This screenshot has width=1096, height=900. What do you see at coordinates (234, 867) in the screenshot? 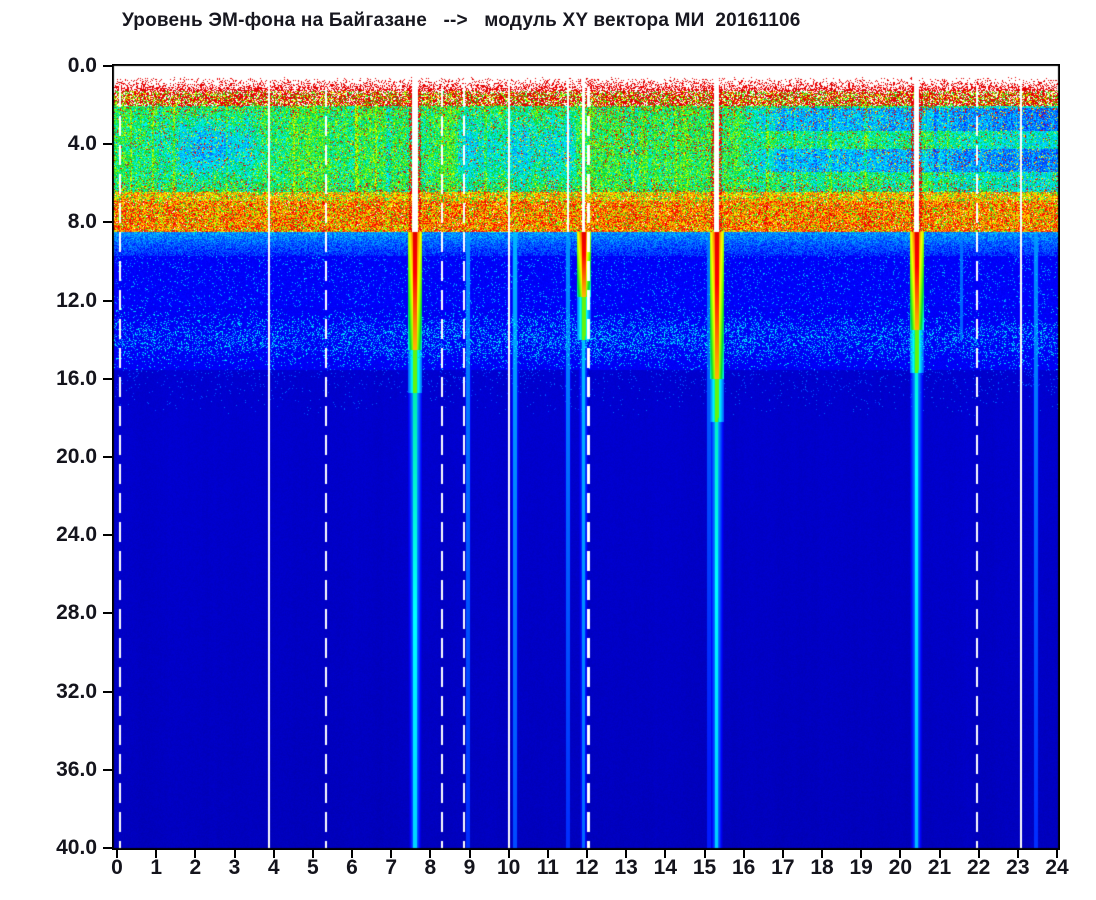
I see `x-tick-label: 3` at bounding box center [234, 867].